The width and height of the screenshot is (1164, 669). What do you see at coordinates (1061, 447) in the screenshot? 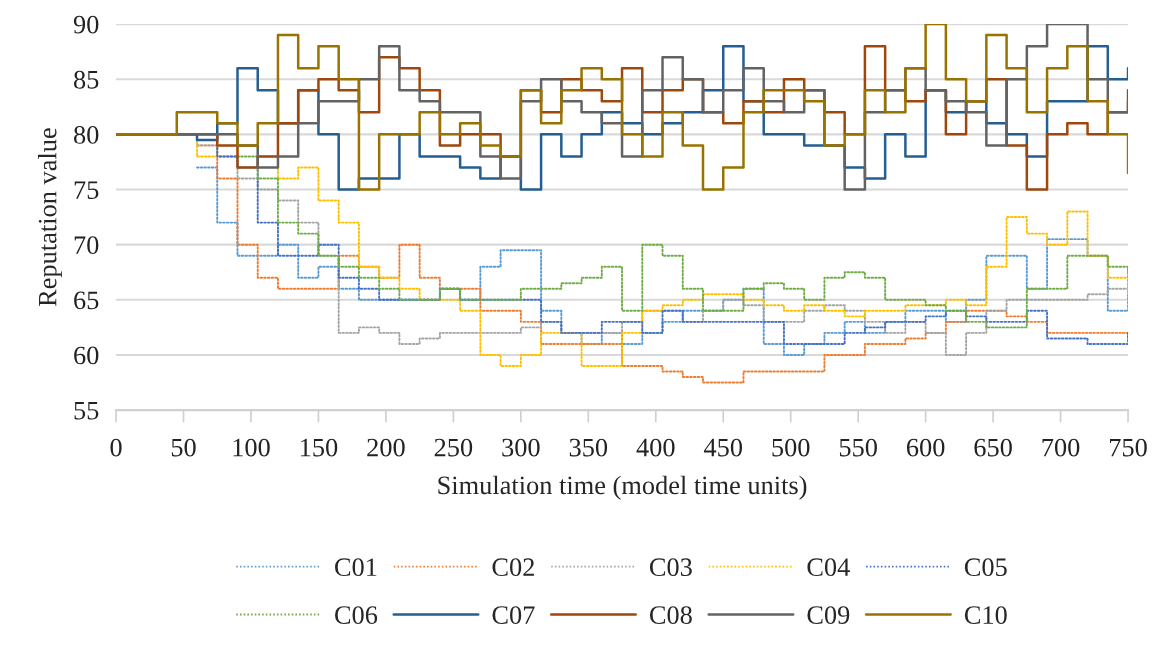
I see `x-tick-label: 700` at bounding box center [1061, 447].